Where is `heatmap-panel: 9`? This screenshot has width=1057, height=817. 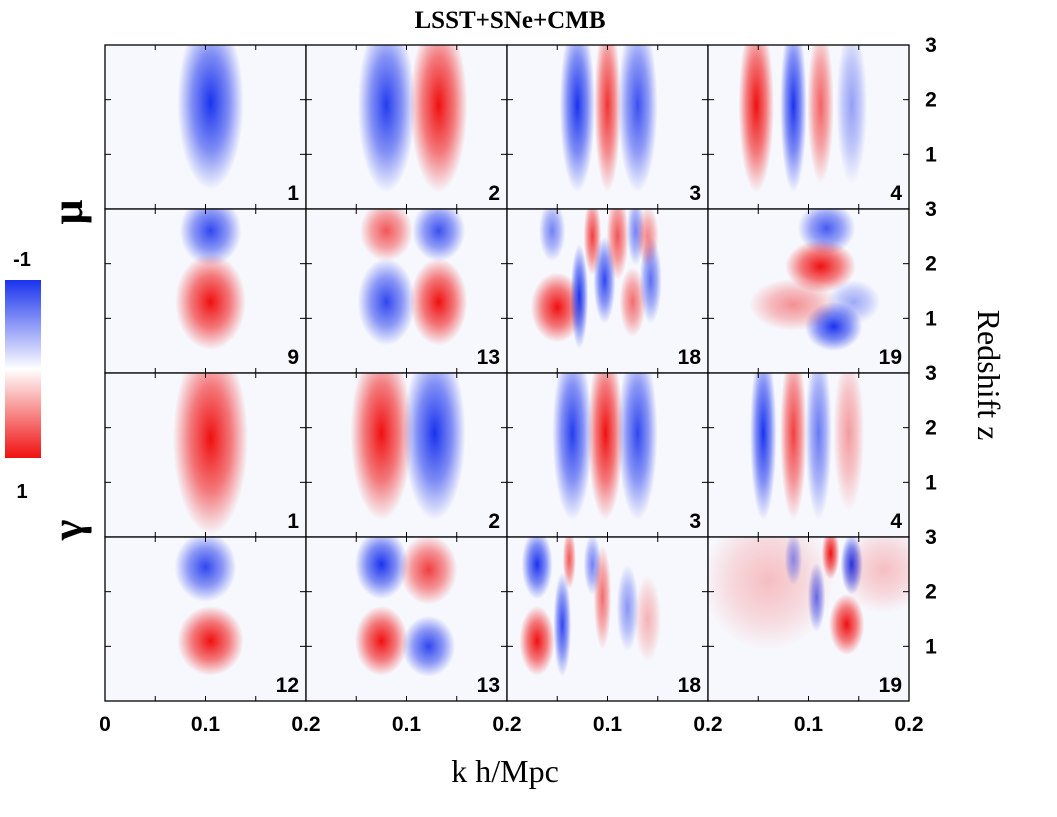 heatmap-panel: 9 is located at coordinates (205, 291).